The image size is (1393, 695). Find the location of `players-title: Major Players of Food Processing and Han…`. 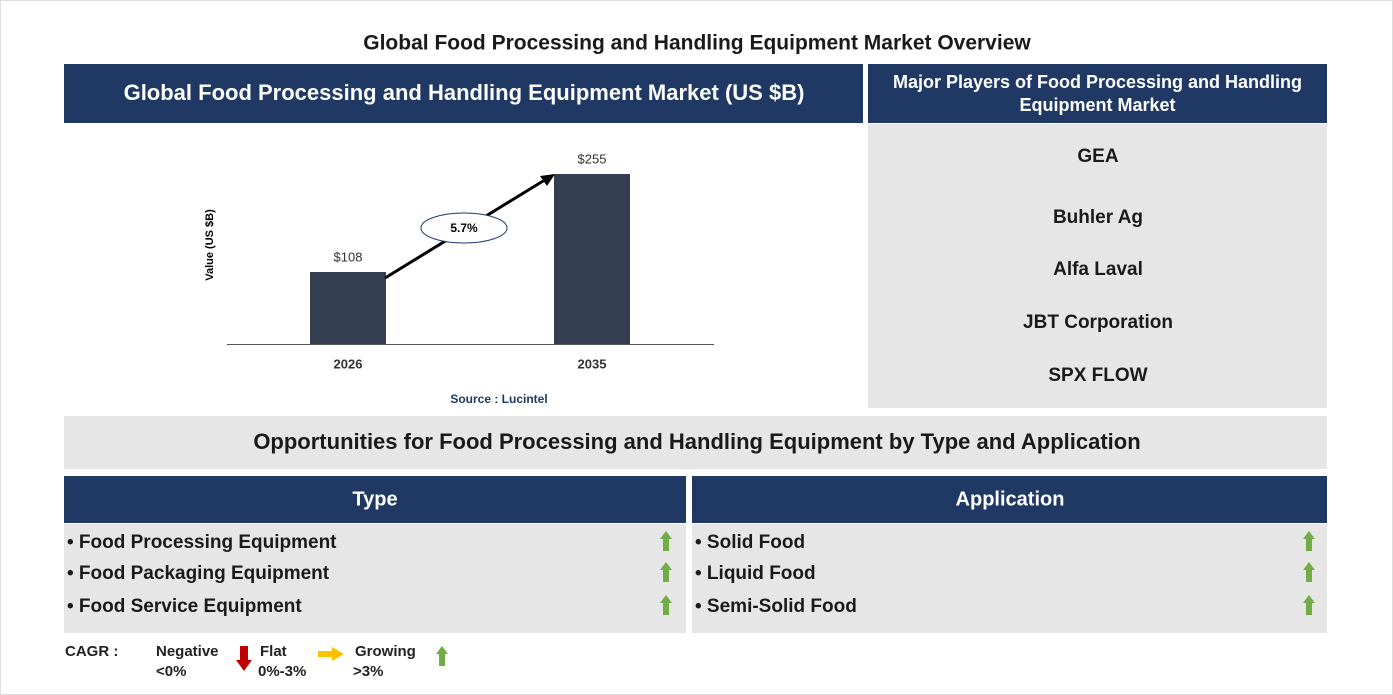

players-title: Major Players of Food Processing and Han… is located at coordinates (1097, 93).